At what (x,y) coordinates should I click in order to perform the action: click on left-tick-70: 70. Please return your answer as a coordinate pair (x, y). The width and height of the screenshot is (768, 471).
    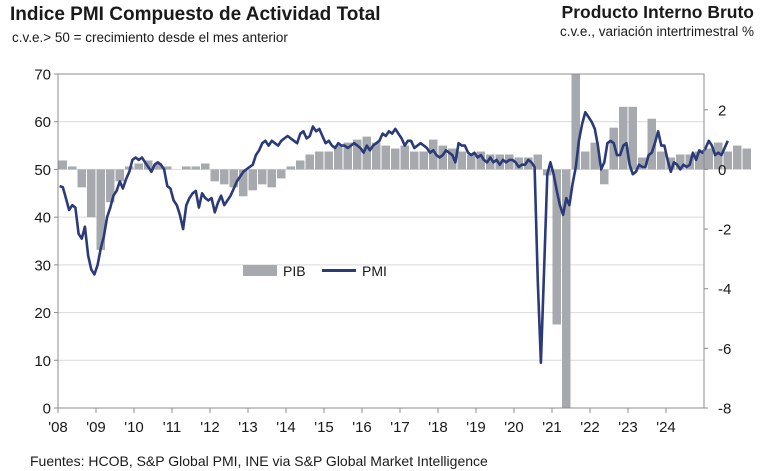
    Looking at the image, I should click on (42, 75).